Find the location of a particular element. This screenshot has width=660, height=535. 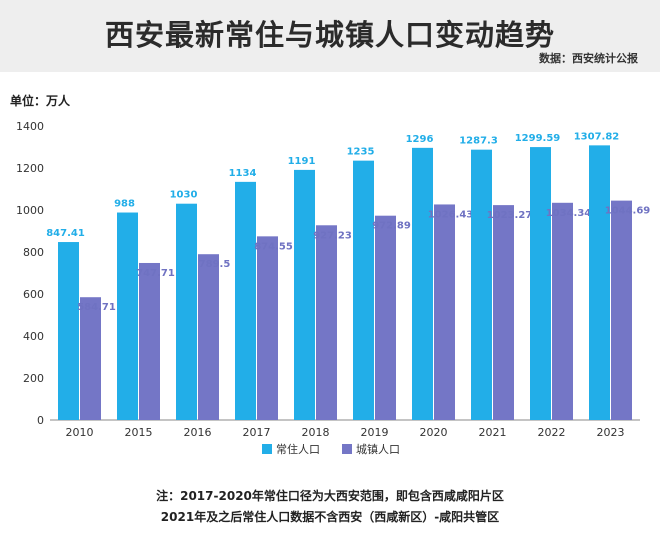

x-tick-label: 2017 is located at coordinates (257, 432).